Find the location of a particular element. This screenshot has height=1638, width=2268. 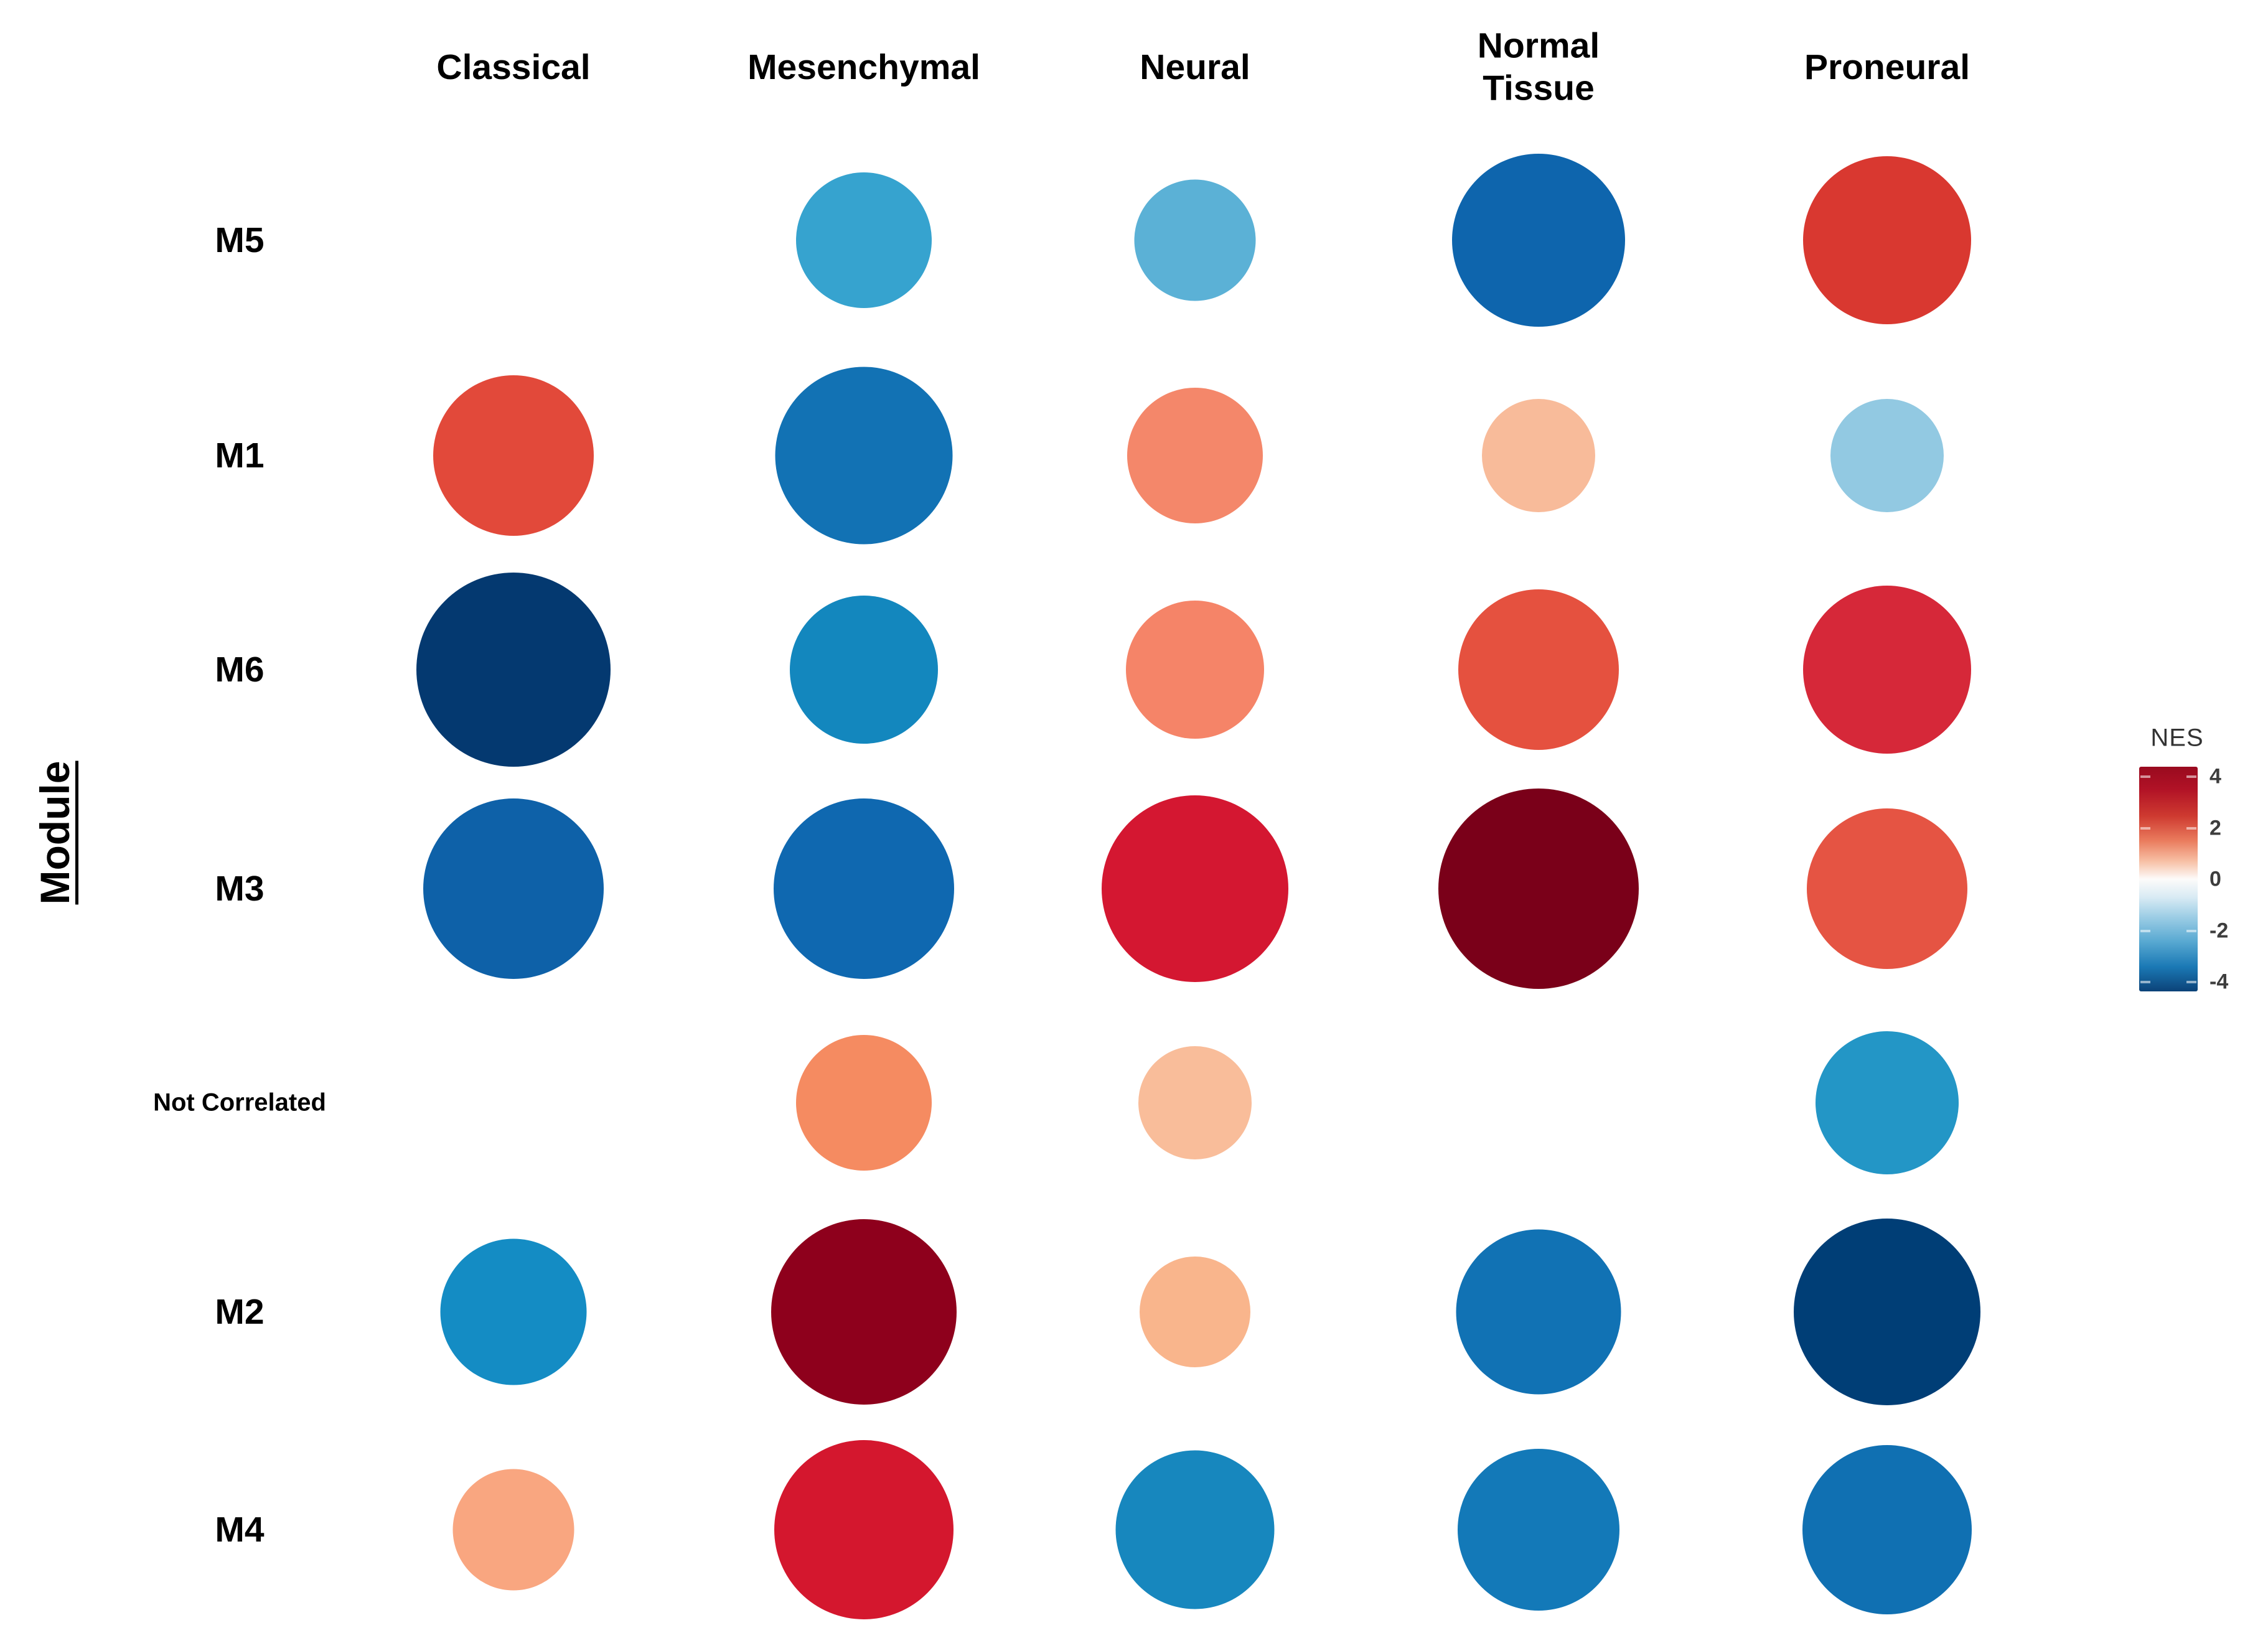

bubble-not-correlated-mesenchymal is located at coordinates (864, 1103).